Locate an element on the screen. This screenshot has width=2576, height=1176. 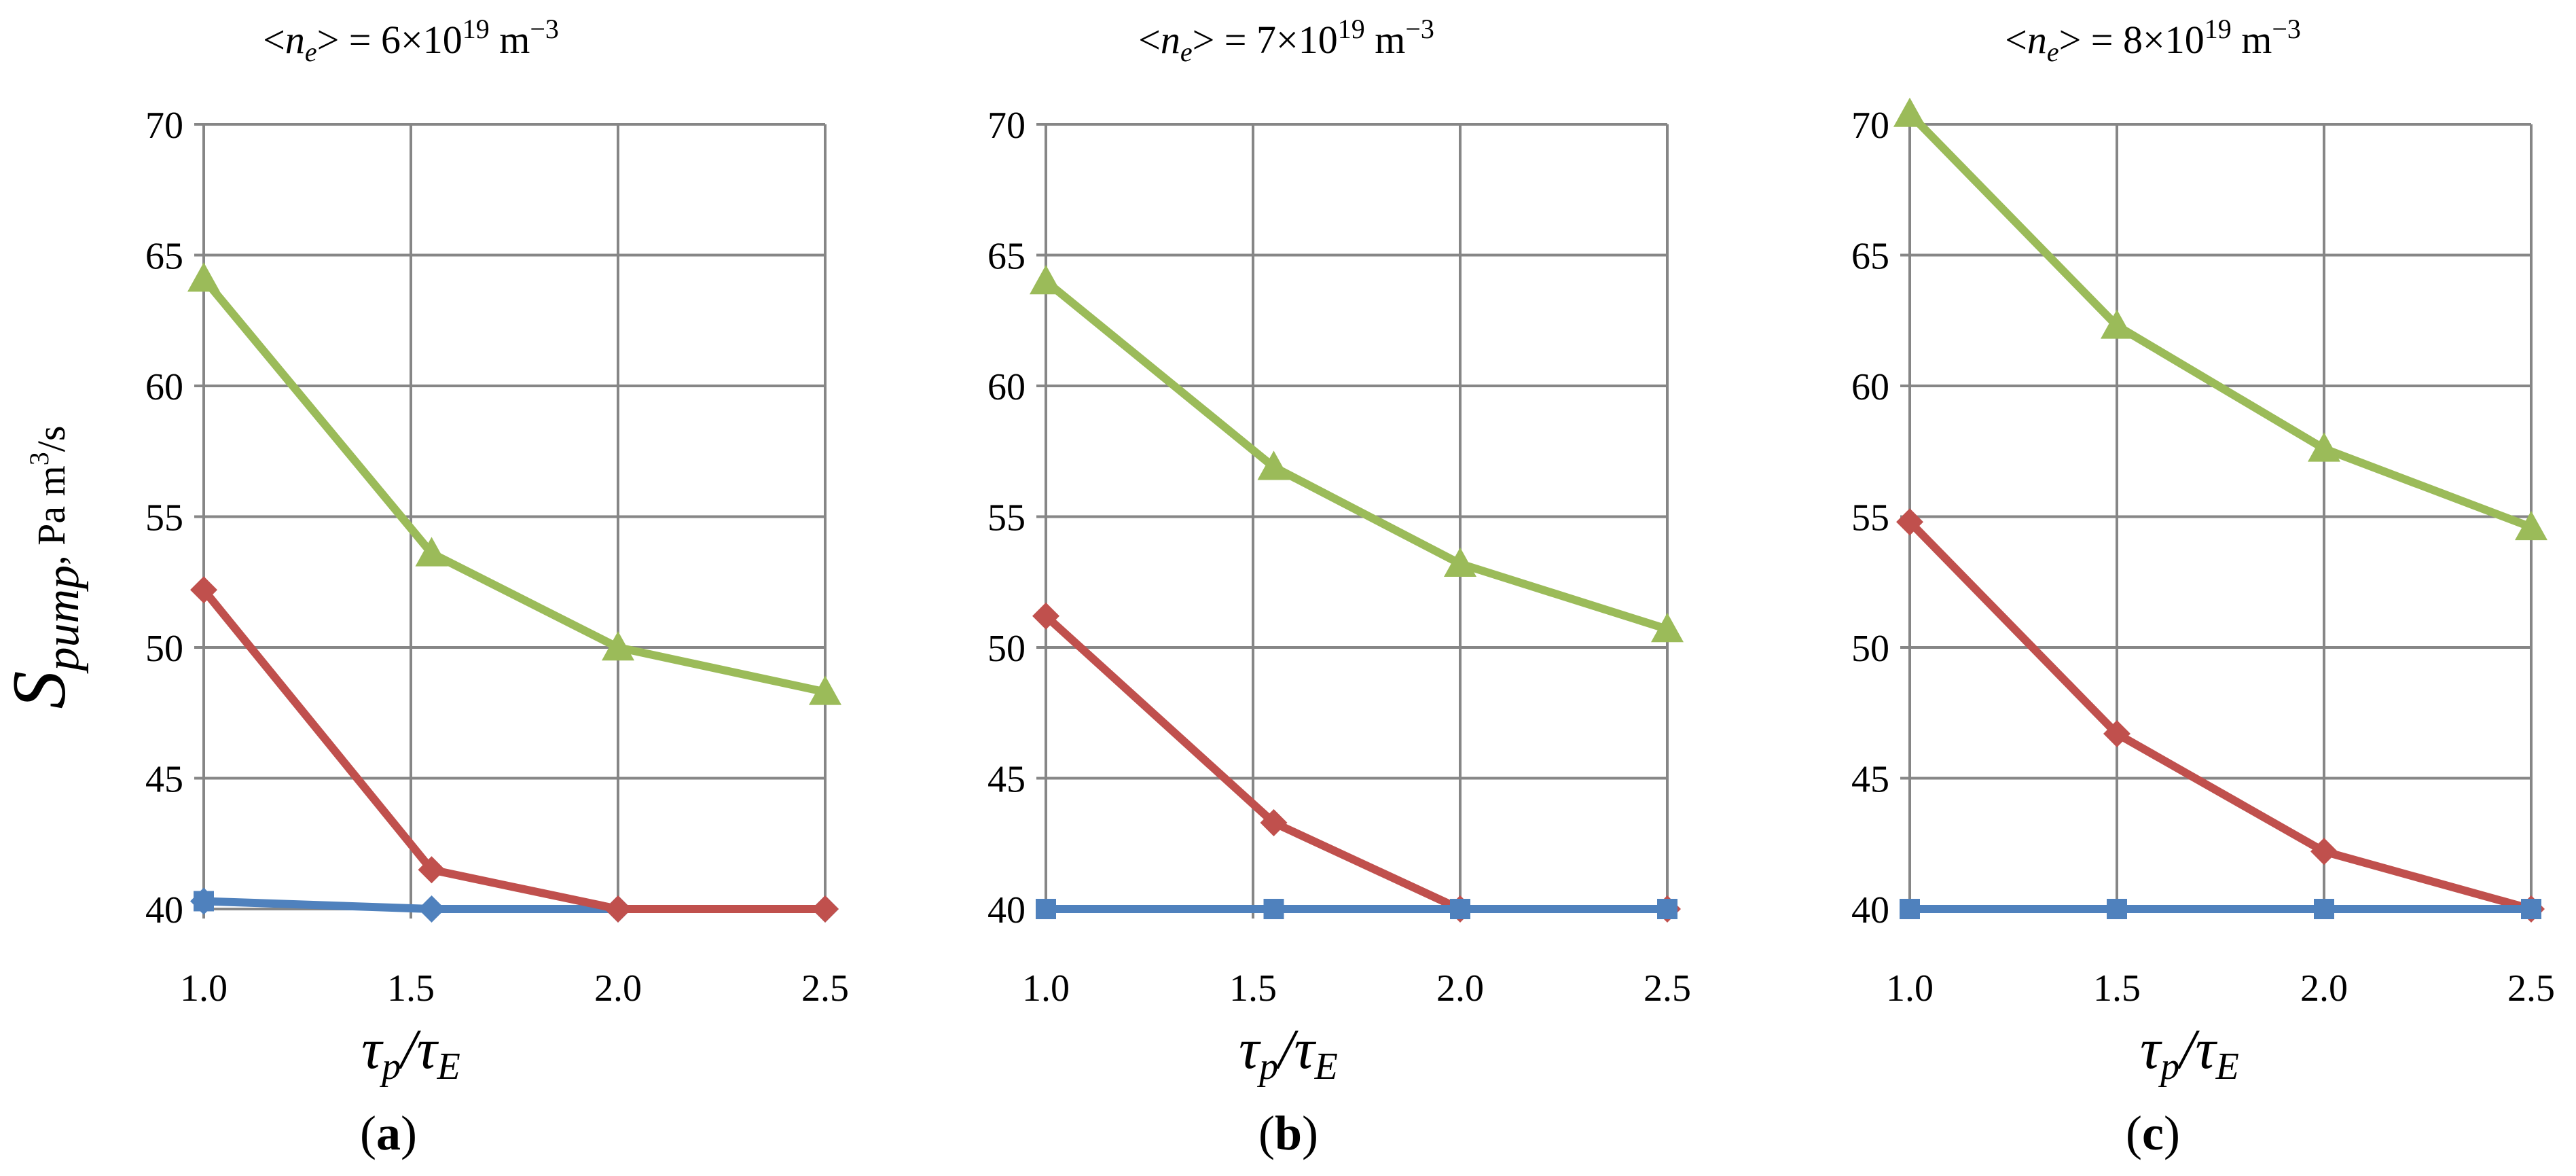
panel-b-x-ticks: 1.0 1.5 2.0 2.5 is located at coordinates (1356, 959).